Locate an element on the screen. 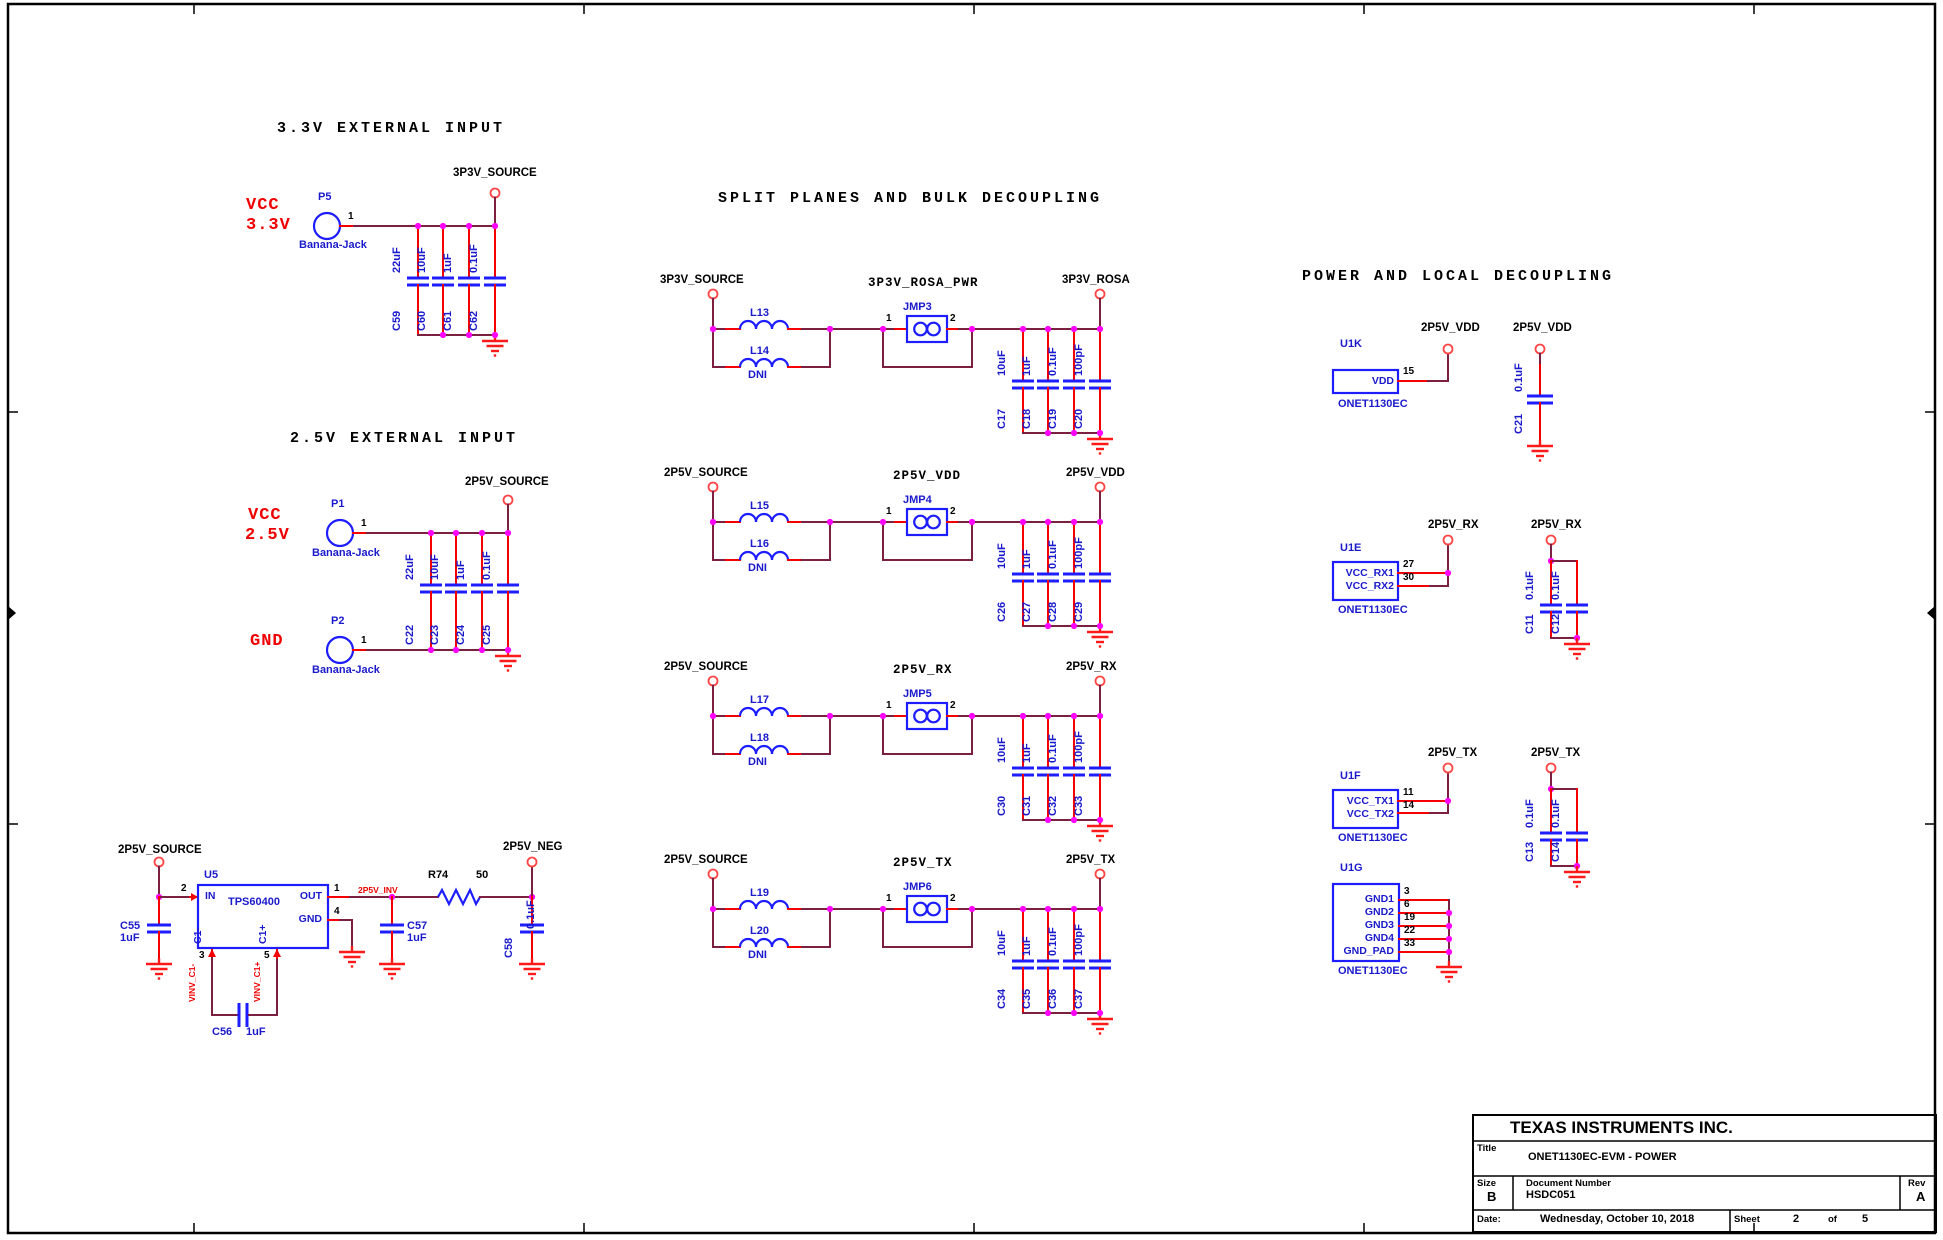  inductor-ref: L14 is located at coordinates (759, 351).